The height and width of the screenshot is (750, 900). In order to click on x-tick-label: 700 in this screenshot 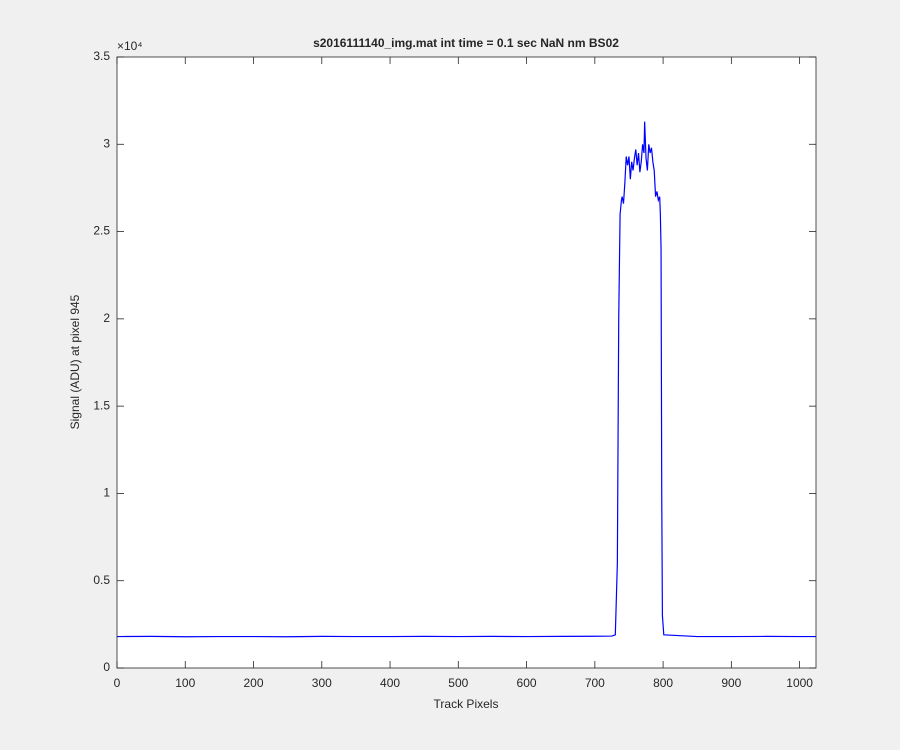, I will do `click(595, 683)`.